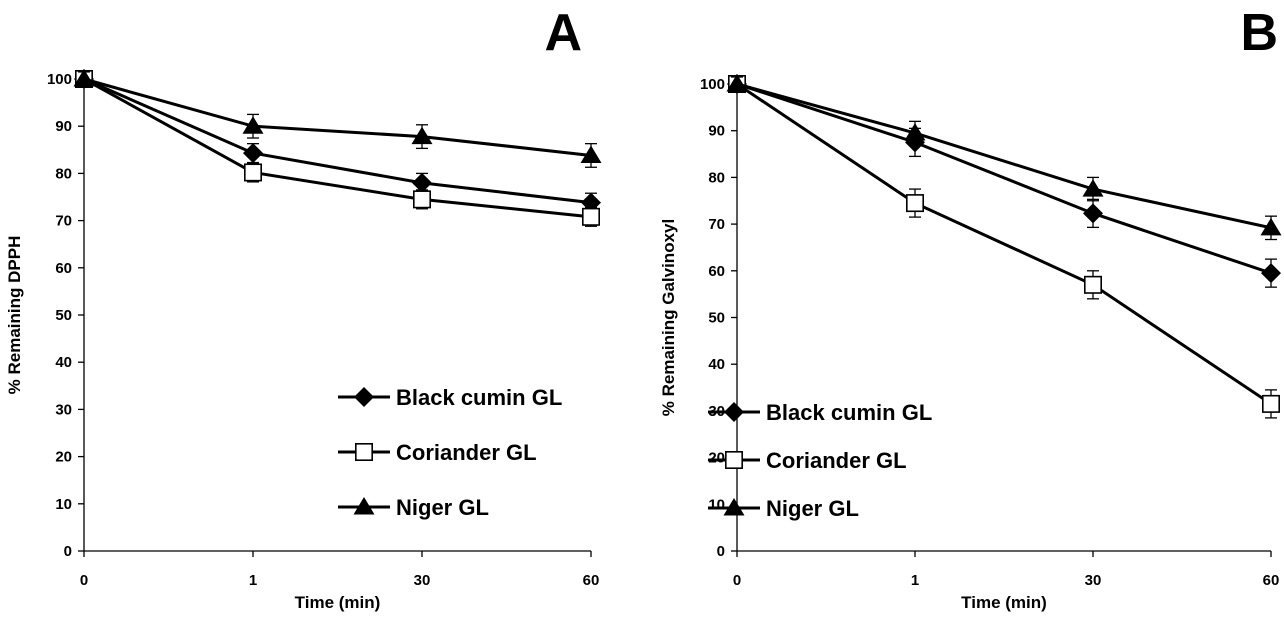 The width and height of the screenshot is (1284, 621). I want to click on y-tick-label: 30, so click(63, 409).